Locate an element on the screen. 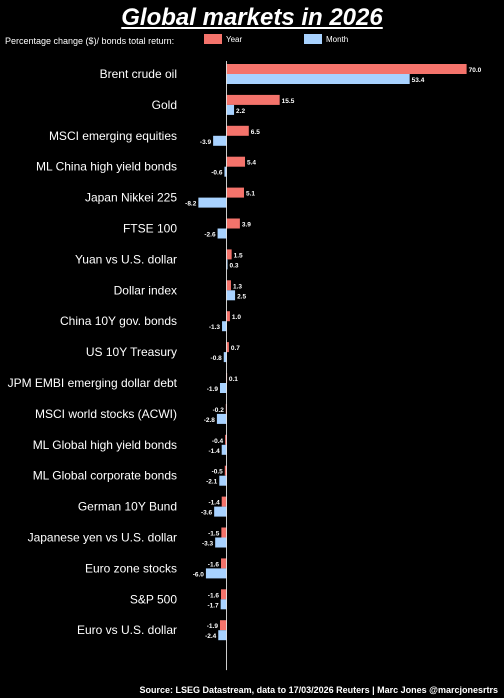  category-label: Brent crude oil is located at coordinates (138, 74).